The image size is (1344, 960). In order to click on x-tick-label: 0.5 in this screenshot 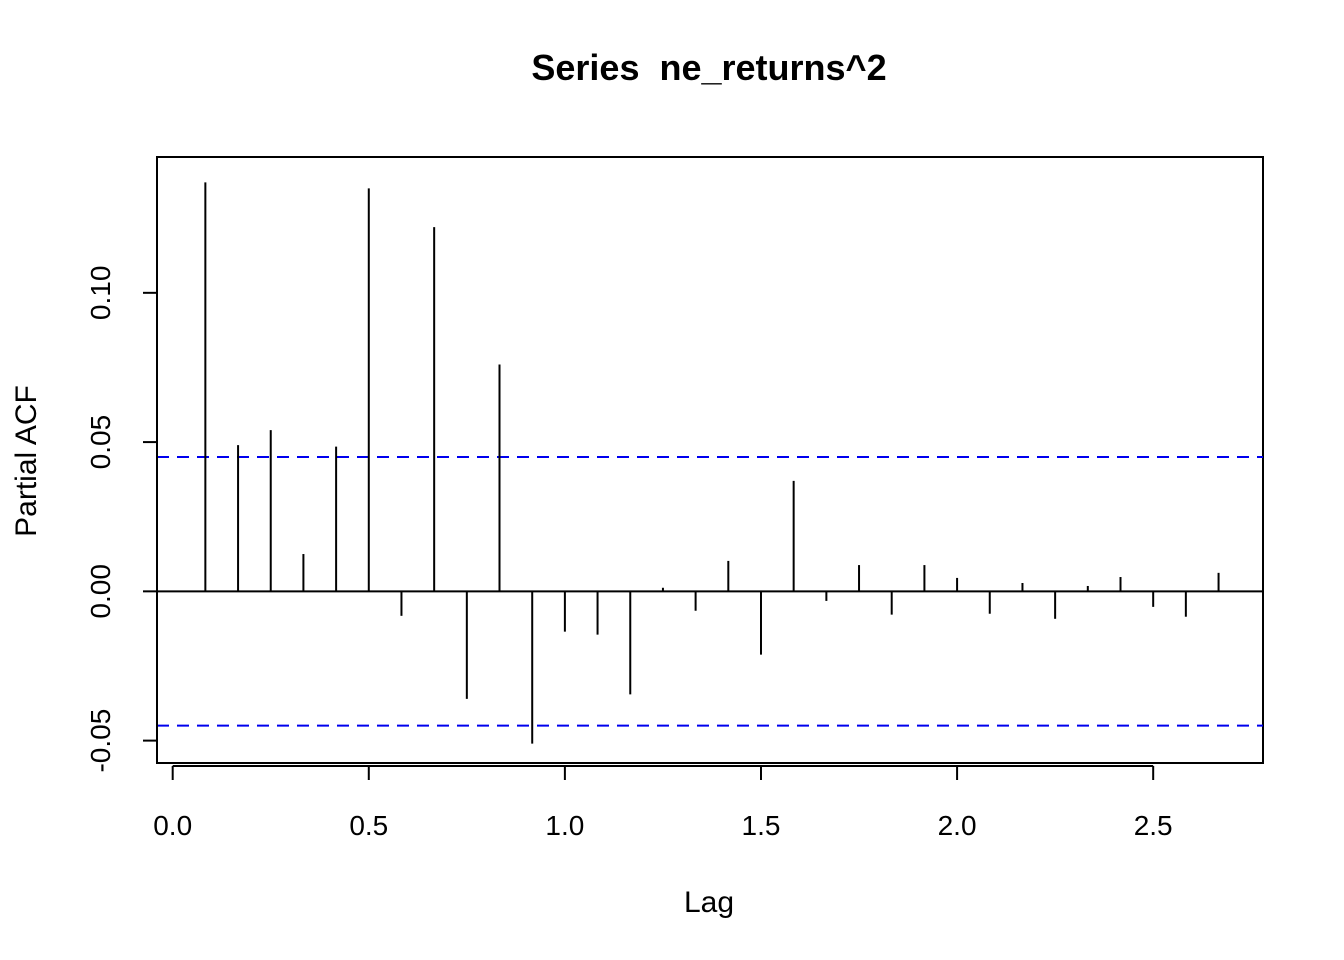, I will do `click(368, 825)`.